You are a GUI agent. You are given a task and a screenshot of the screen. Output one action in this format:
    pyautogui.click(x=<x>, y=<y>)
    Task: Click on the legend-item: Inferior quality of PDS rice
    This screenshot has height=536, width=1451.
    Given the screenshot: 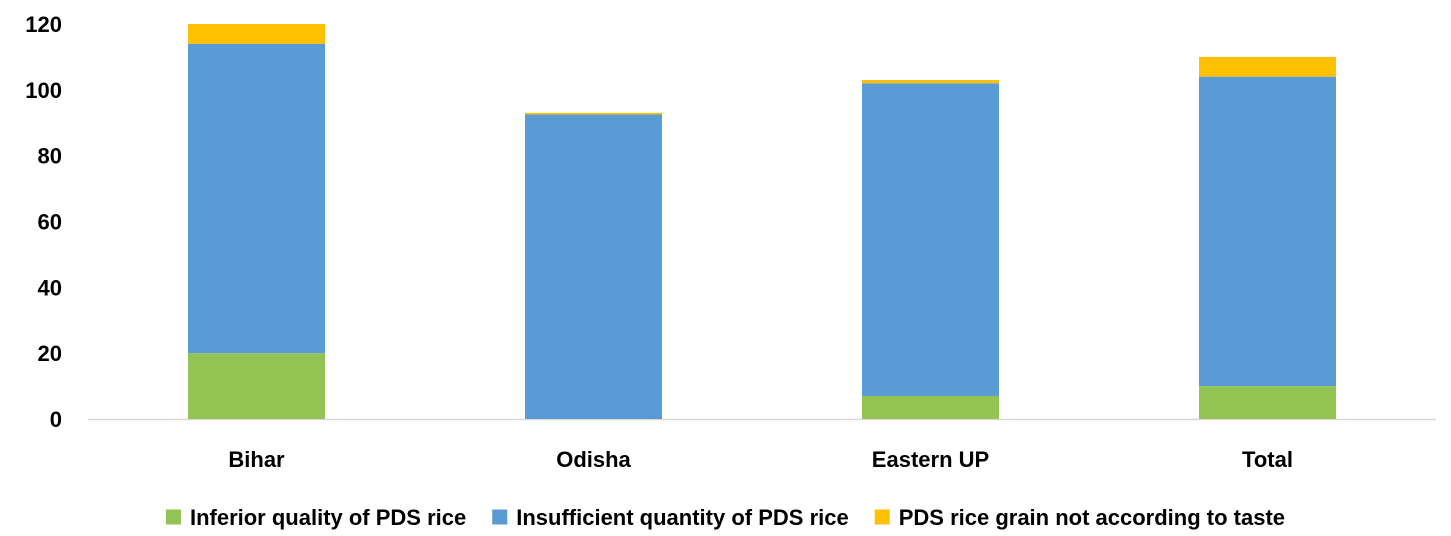 What is the action you would take?
    pyautogui.click(x=315, y=517)
    